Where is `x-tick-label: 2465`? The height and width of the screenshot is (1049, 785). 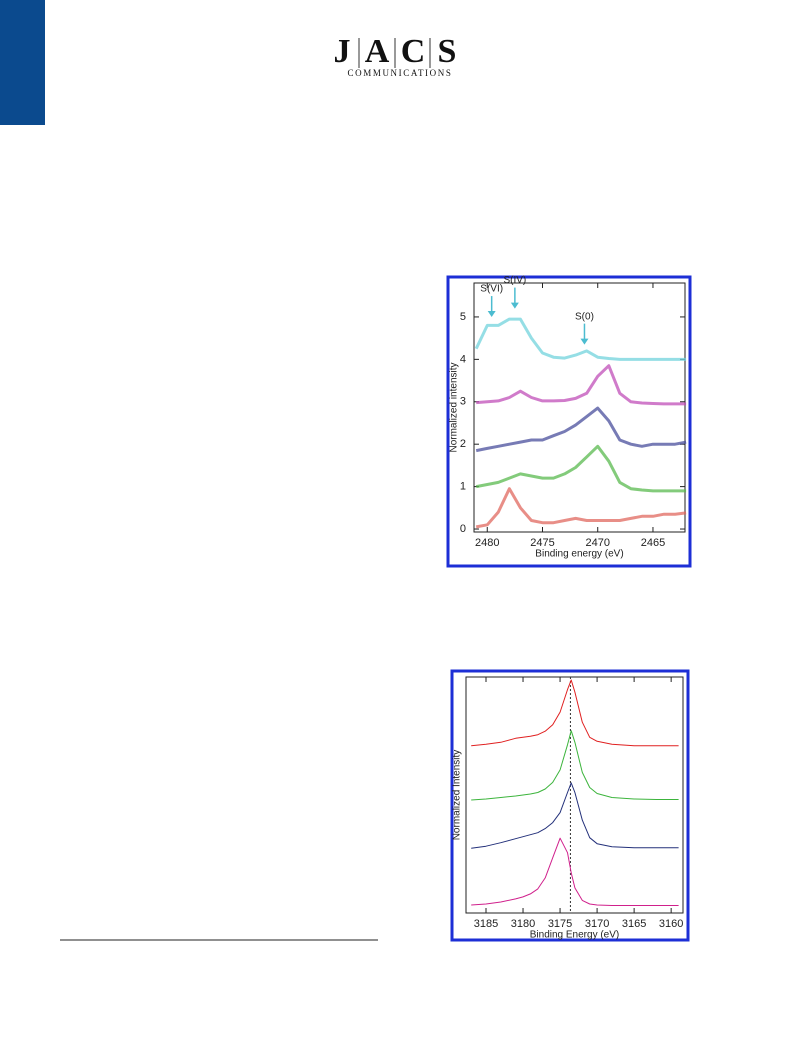
x-tick-label: 2465 is located at coordinates (653, 543).